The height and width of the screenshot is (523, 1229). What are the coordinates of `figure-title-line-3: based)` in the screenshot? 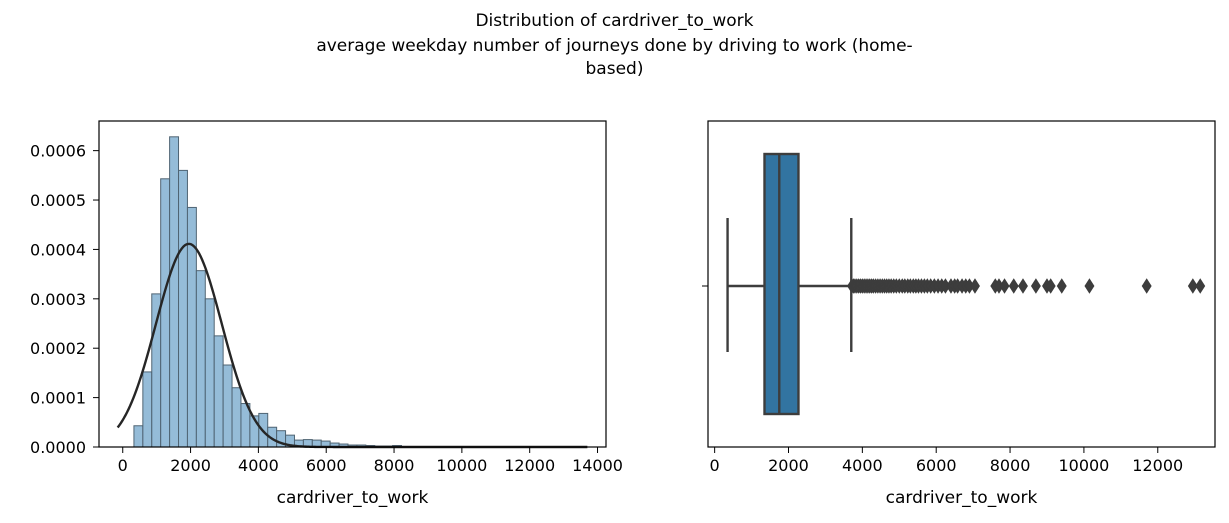 It's located at (614, 69).